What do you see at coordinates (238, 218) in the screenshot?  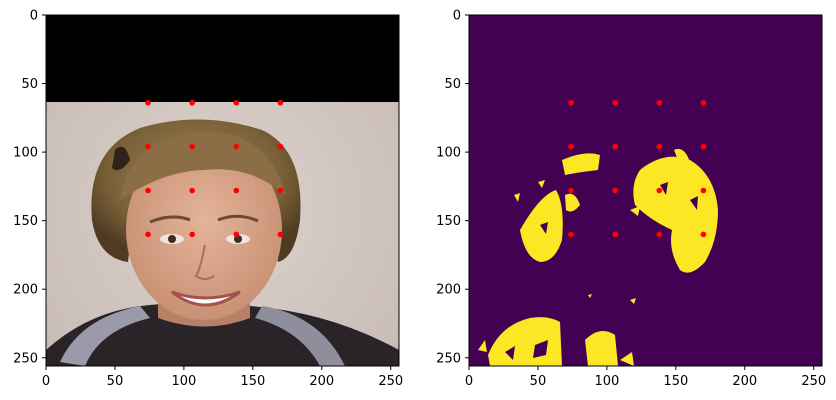 I see `right-eyebrow` at bounding box center [238, 218].